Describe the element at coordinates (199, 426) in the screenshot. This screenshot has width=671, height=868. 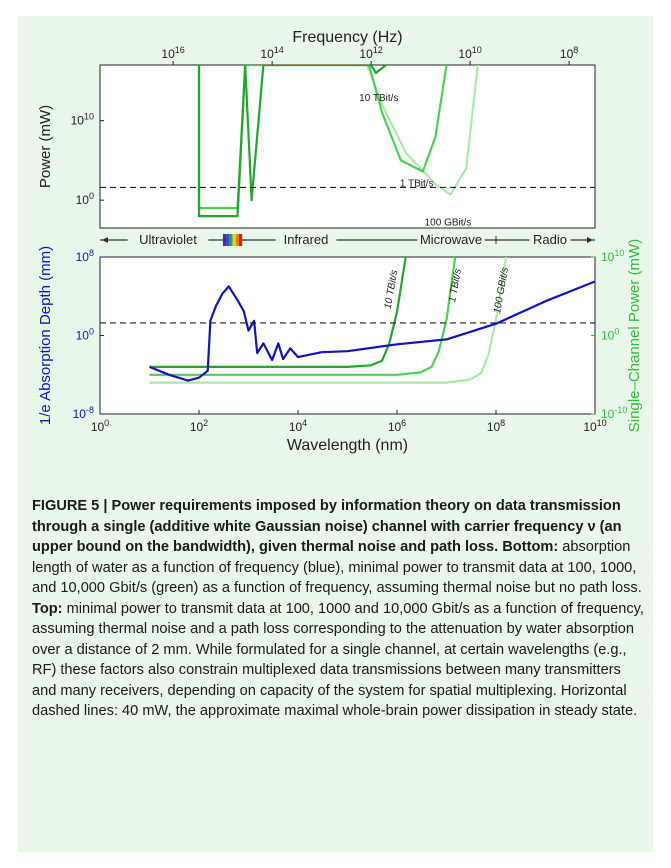
I see `bottom-x-tick-label: 10²` at that location.